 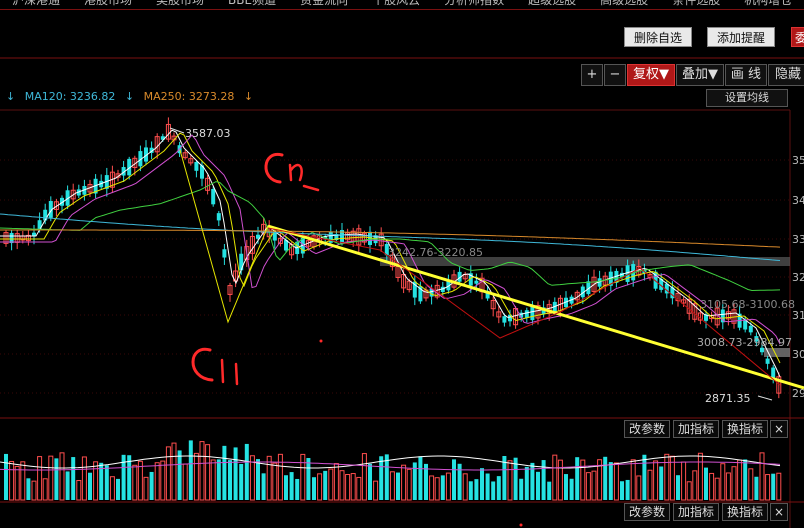 I want to click on topnav-item: 个股风云, so click(x=396, y=3).